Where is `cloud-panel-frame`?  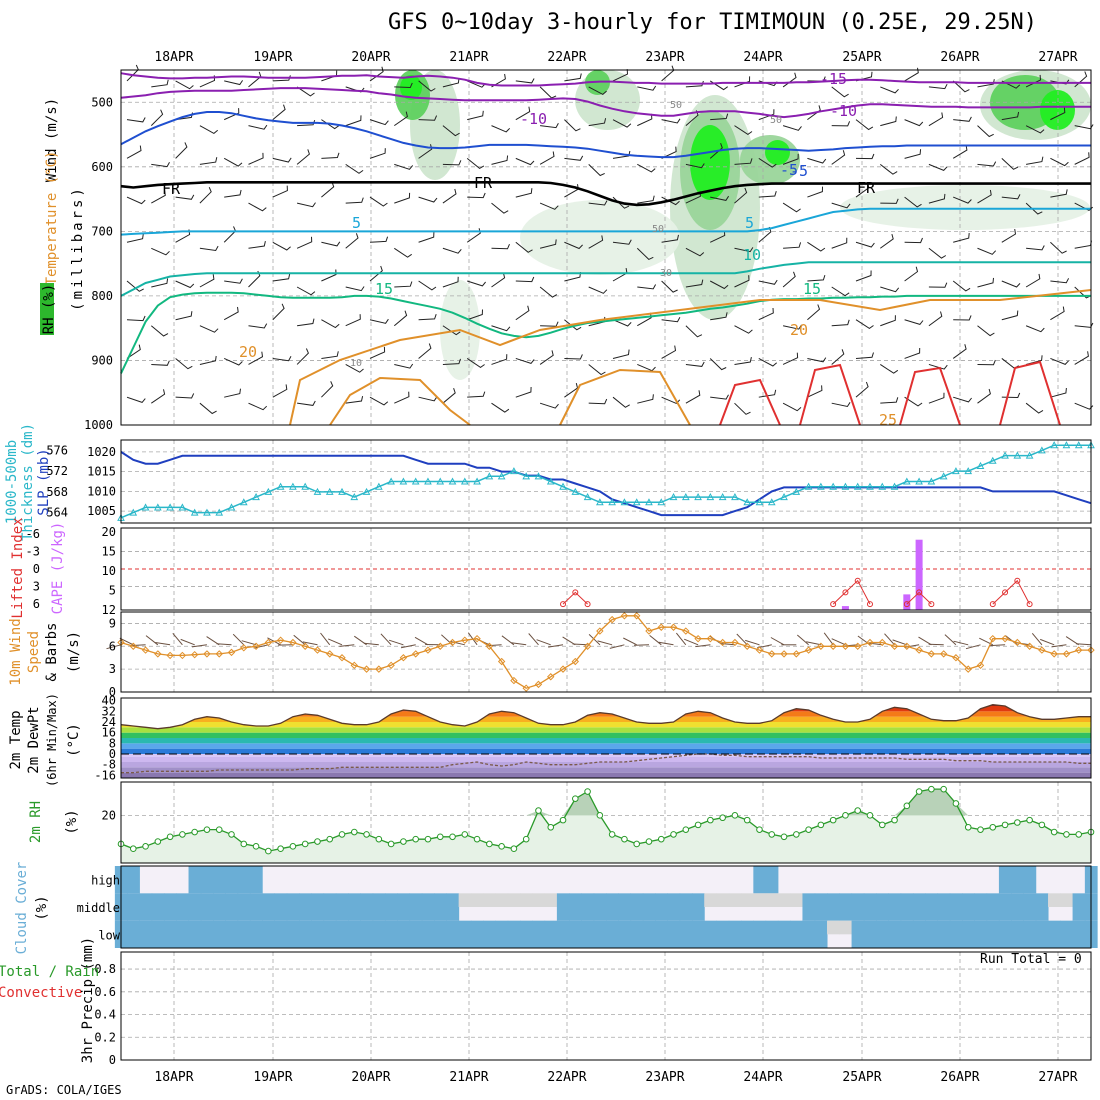
cloud-panel-frame is located at coordinates (606, 907).